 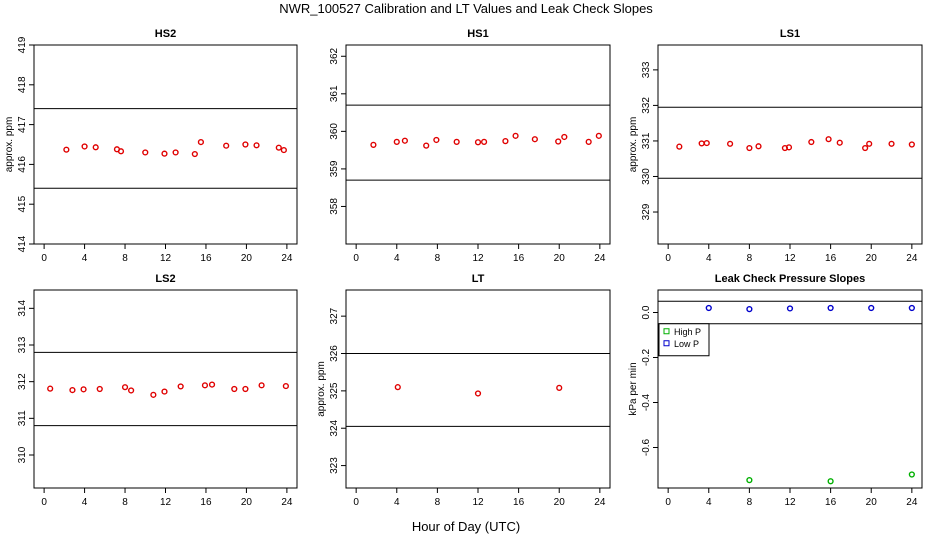 I want to click on y-tick-label: 360, so click(x=334, y=131).